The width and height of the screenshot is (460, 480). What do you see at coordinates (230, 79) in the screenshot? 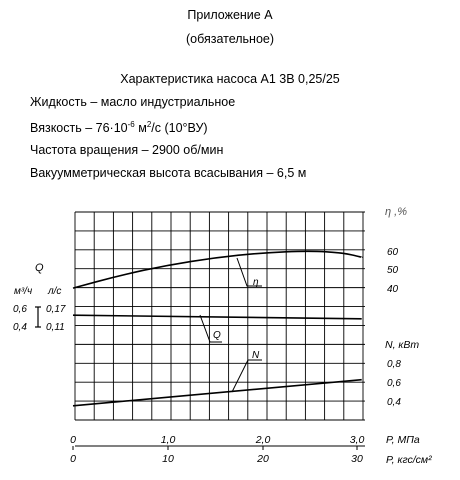
I see `pump-characteristic-title: Характеристика насоса А1 3В 0,25/25` at bounding box center [230, 79].